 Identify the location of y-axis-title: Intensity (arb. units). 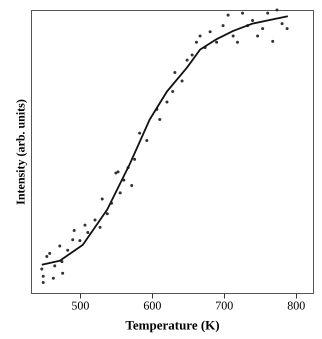
(21, 152).